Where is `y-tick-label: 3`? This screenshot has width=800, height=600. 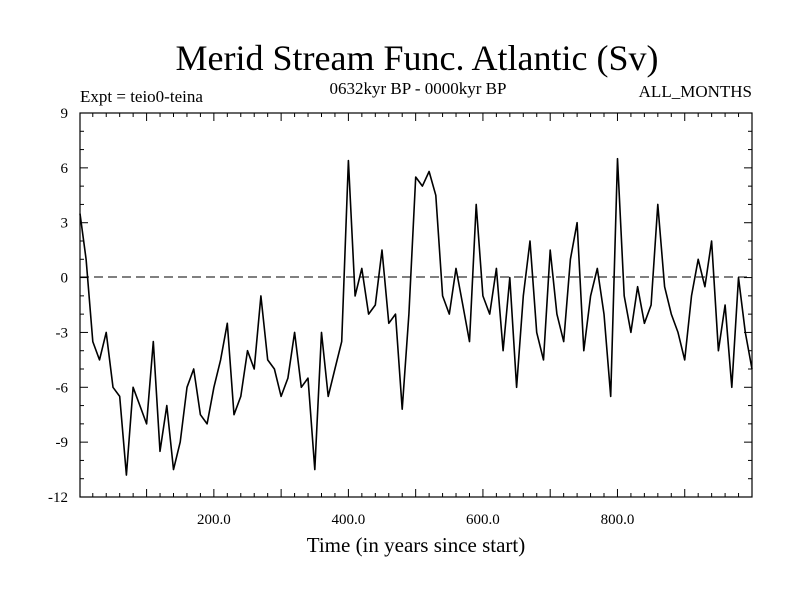 y-tick-label: 3 is located at coordinates (65, 224).